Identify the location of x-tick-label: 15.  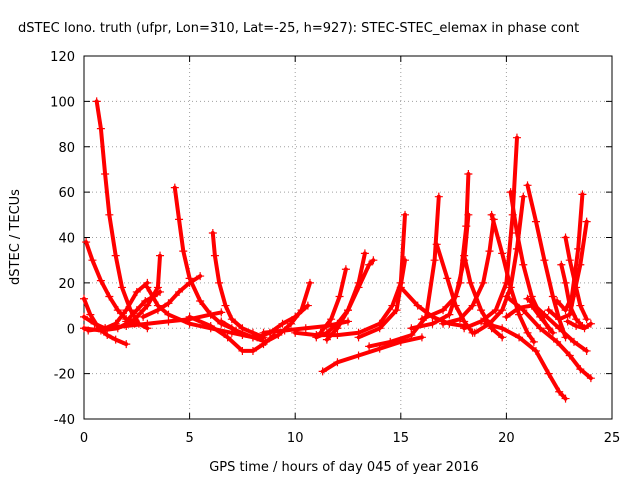
(401, 438).